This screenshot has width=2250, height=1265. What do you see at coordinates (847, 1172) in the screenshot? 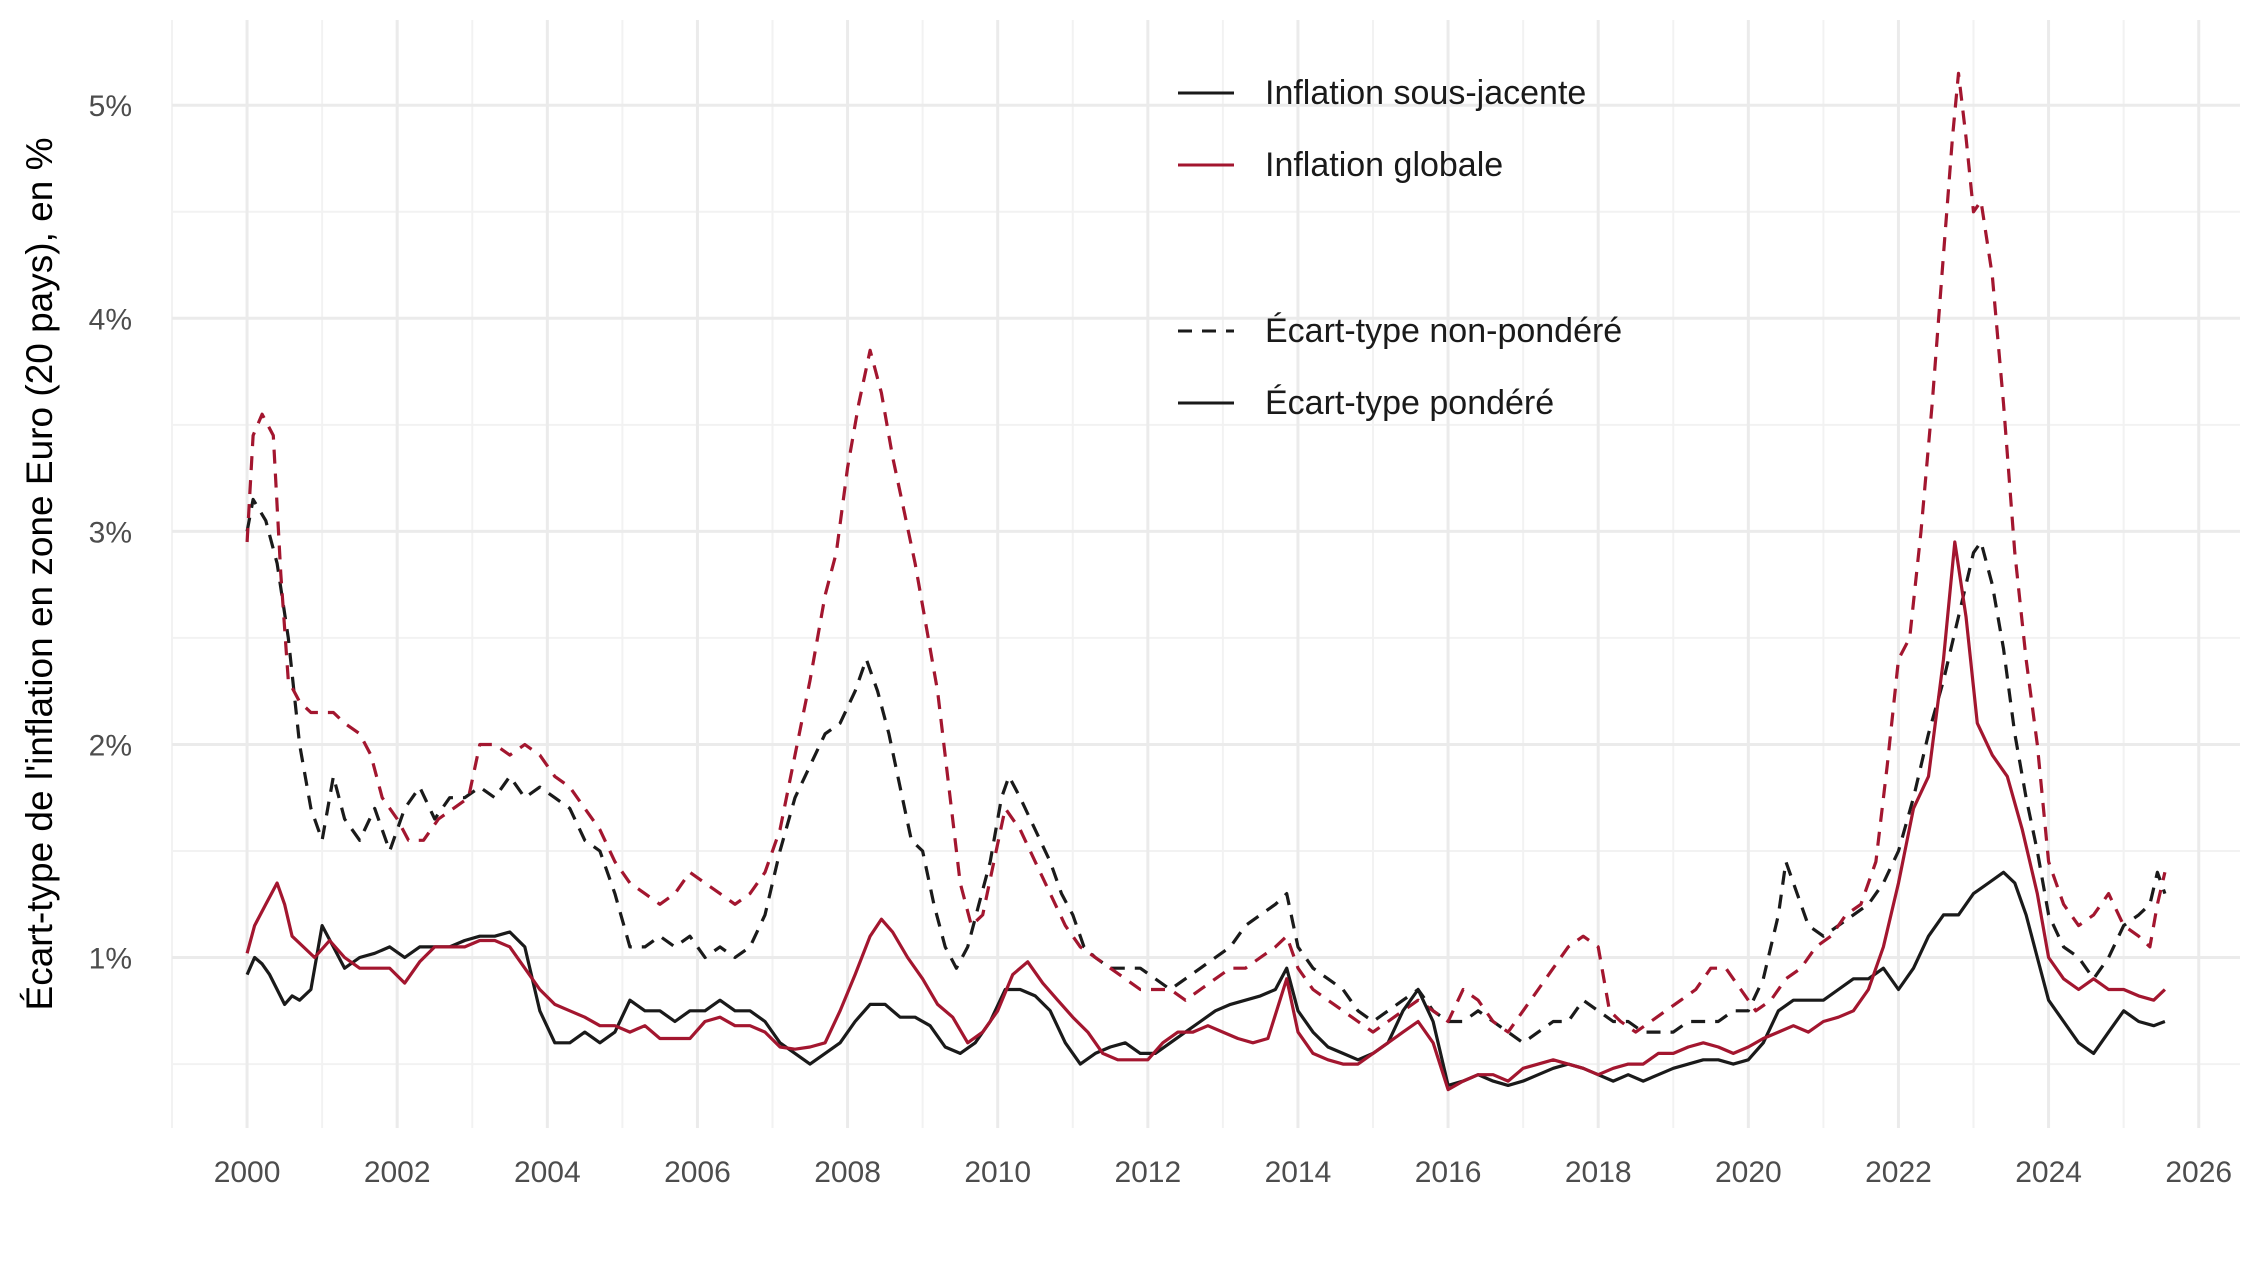
I see `x-tick-label: 2008` at bounding box center [847, 1172].